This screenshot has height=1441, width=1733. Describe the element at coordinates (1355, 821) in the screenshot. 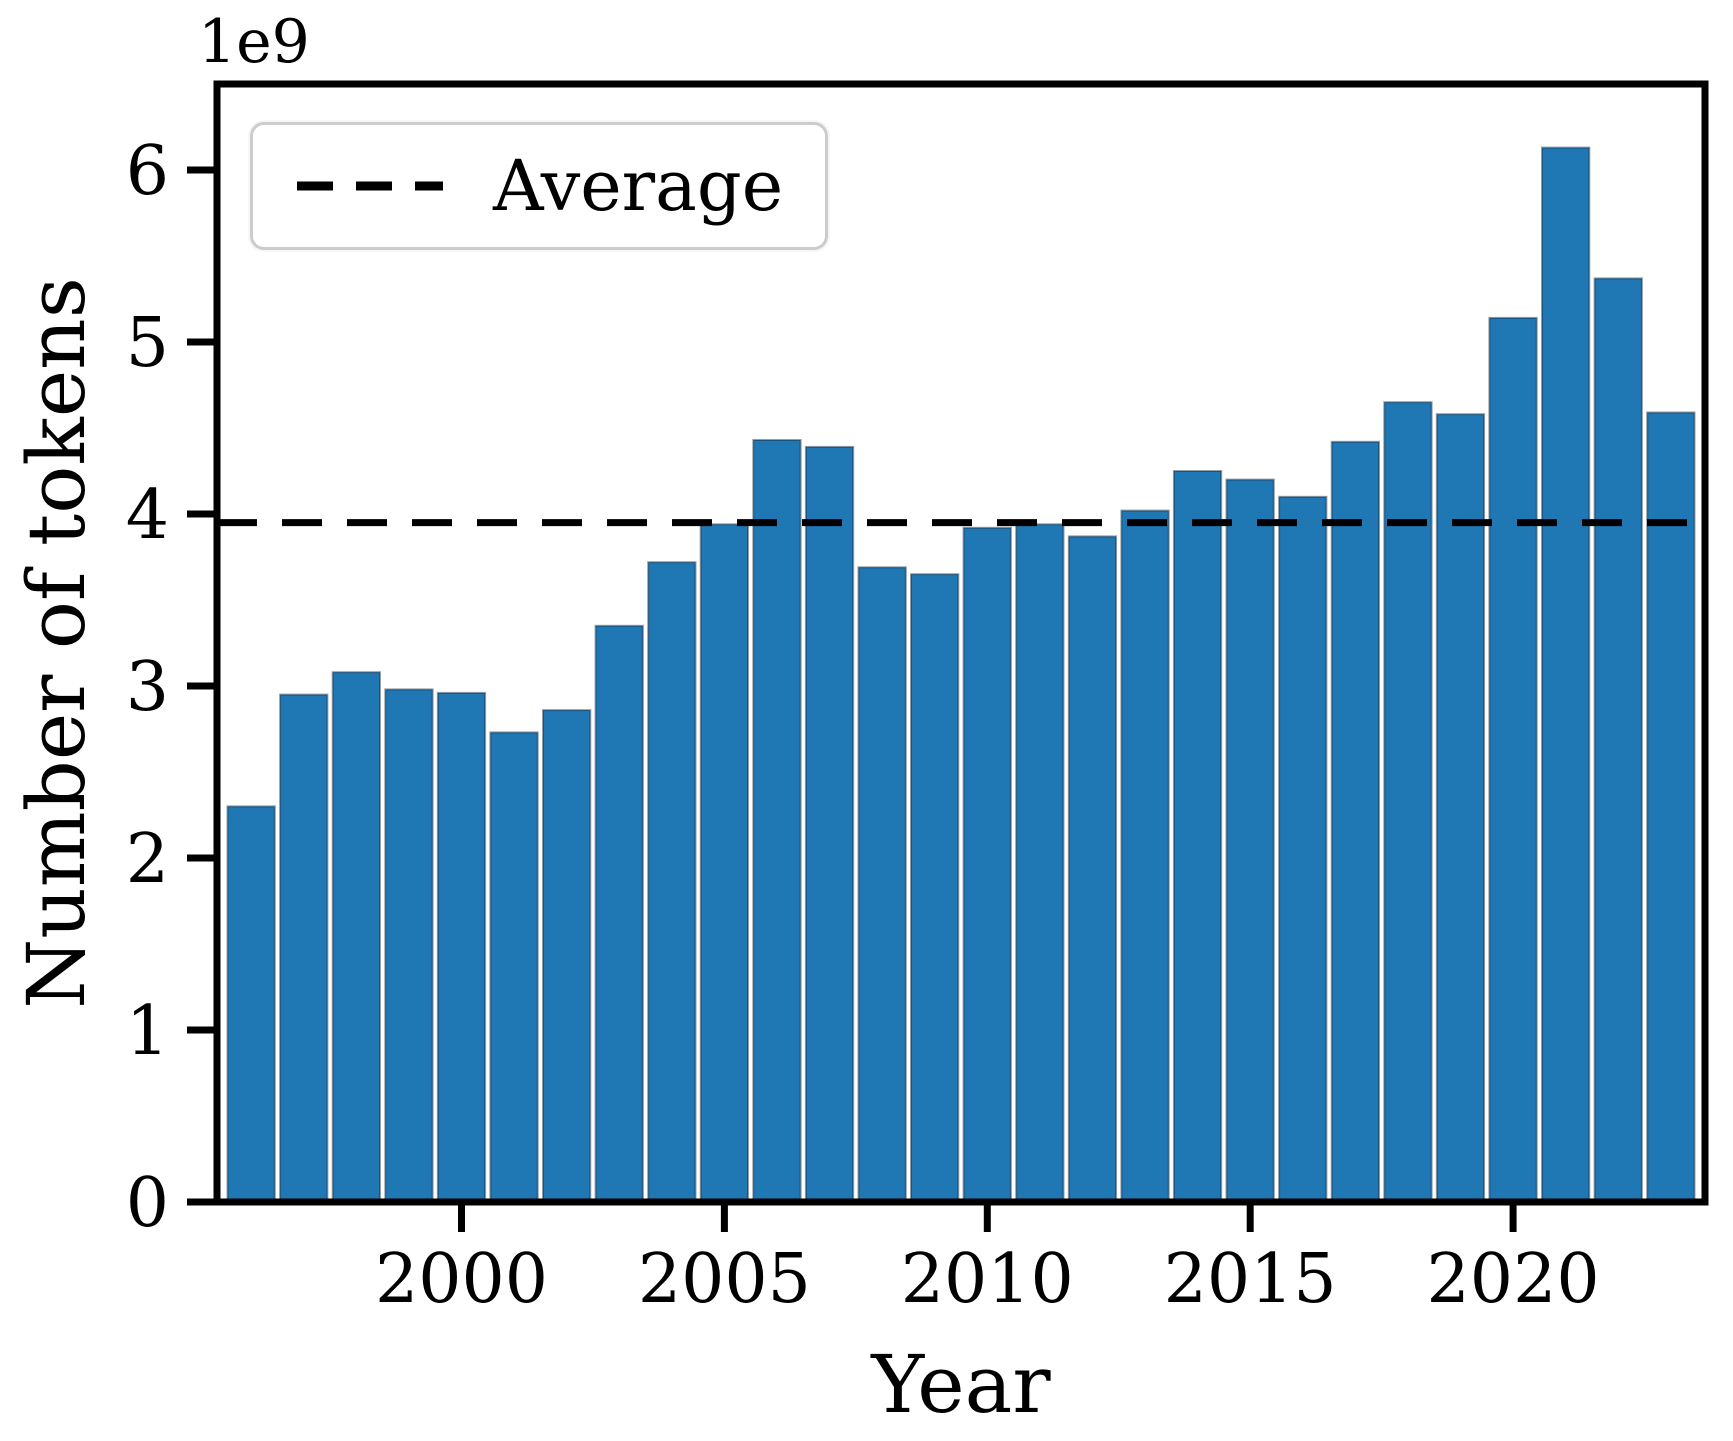

I see `bar-2017` at that location.